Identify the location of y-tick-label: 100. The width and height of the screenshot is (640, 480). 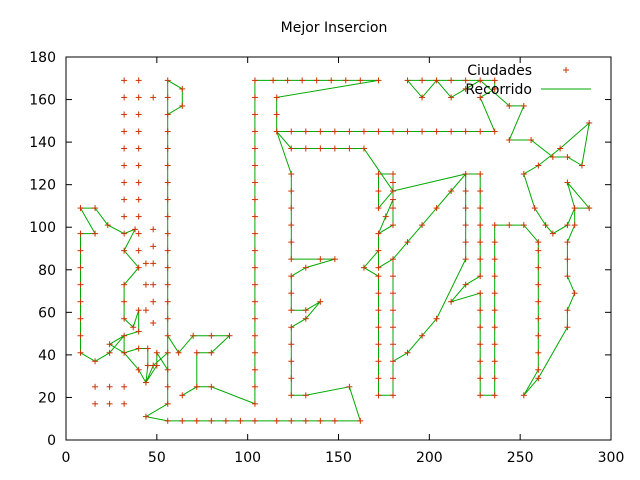
(42, 228).